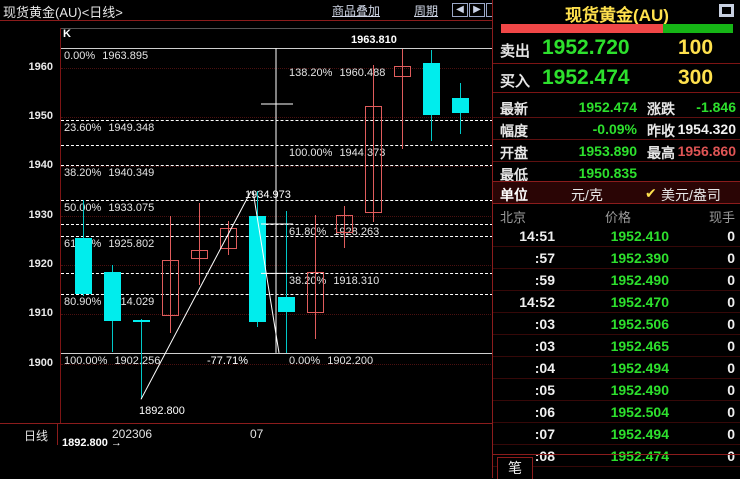 The width and height of the screenshot is (740, 479). Describe the element at coordinates (587, 195) in the screenshot. I see `unit-option-gram: 元/克` at that location.